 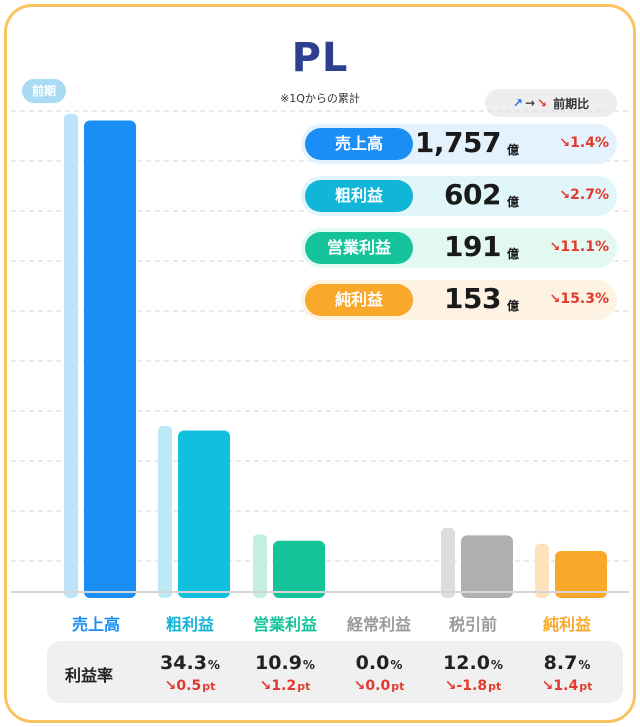 What do you see at coordinates (359, 248) in the screenshot?
I see `kpi-chip: 営業利益` at bounding box center [359, 248].